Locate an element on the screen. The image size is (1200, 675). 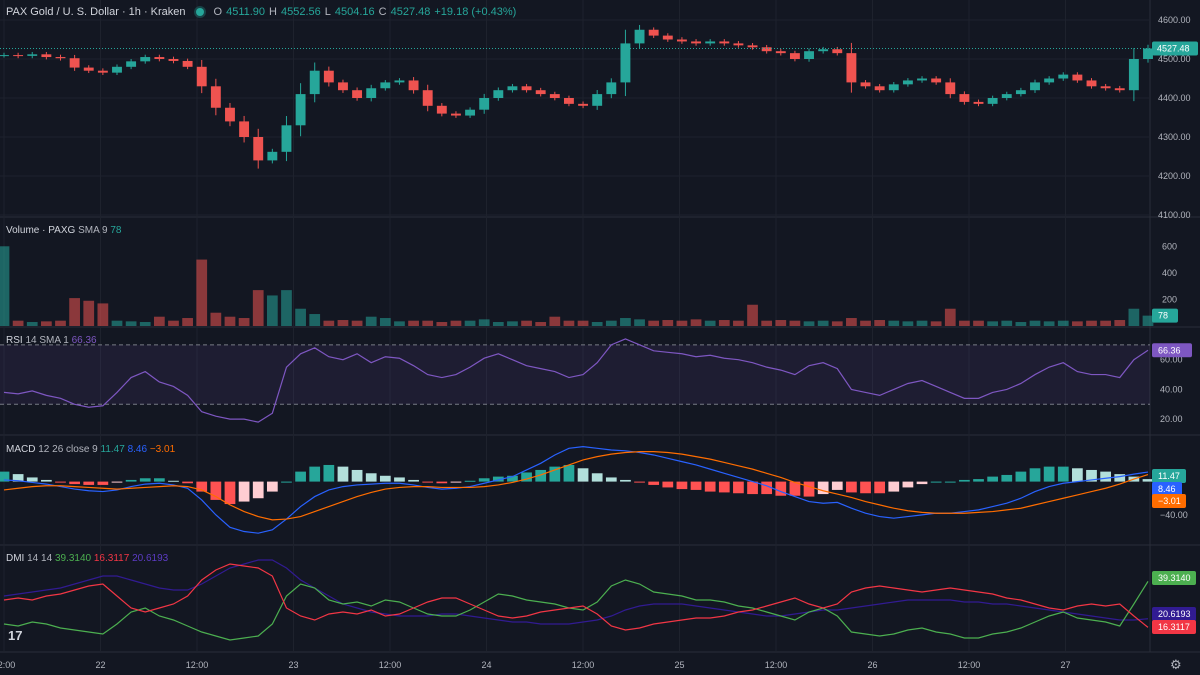
dmi-minus-badge-label: 16.3117 is located at coordinates (1174, 627).